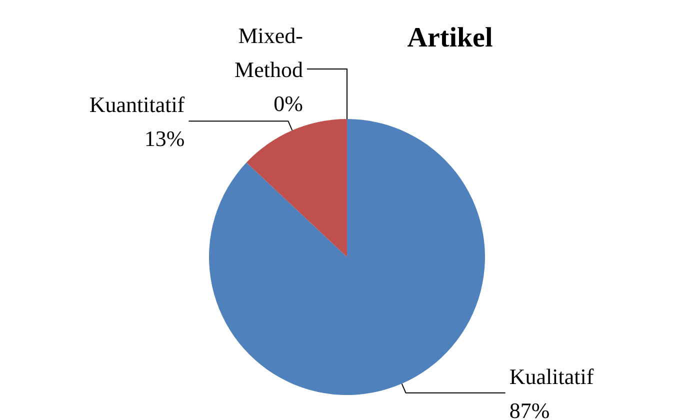  What do you see at coordinates (296, 188) in the screenshot?
I see `pie-slice` at bounding box center [296, 188].